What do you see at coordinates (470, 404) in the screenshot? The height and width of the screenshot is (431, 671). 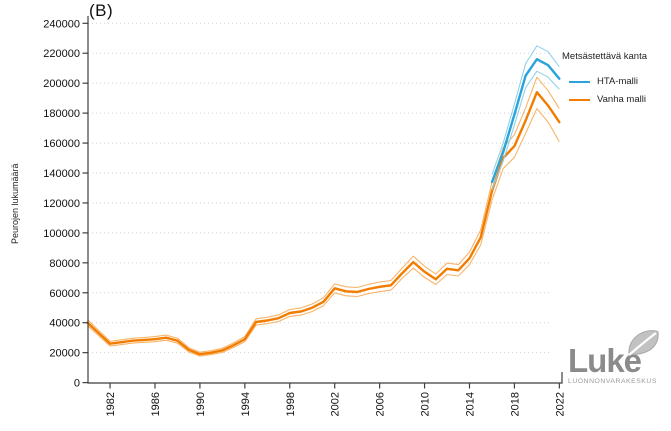 I see `x-tick-label: 2014` at bounding box center [470, 404].